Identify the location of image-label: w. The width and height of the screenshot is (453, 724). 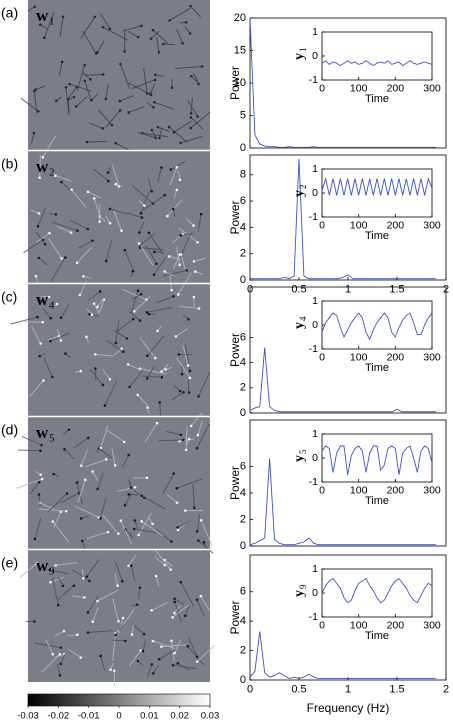
(42, 166).